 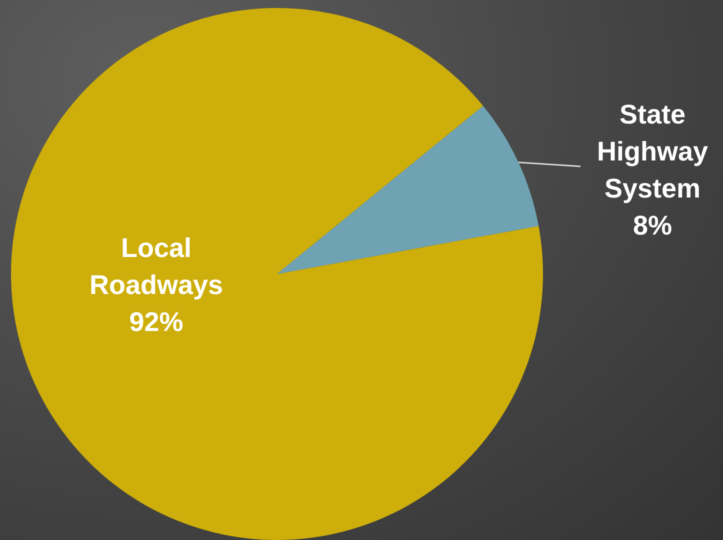 What do you see at coordinates (156, 322) in the screenshot?
I see `data-label: 92%` at bounding box center [156, 322].